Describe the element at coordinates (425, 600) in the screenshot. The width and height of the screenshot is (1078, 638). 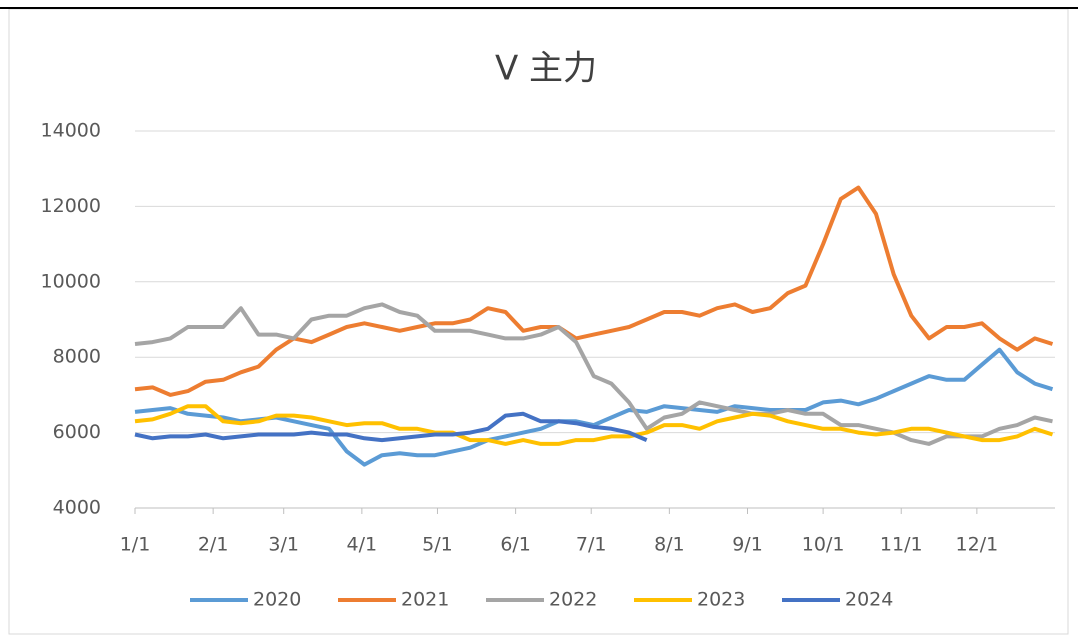
I see `legend-label: 2021` at that location.